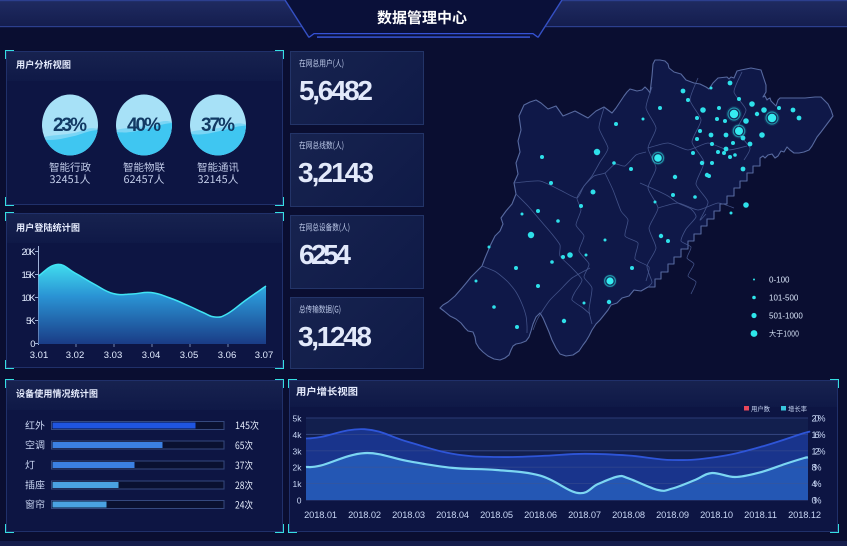  Describe the element at coordinates (75, 355) in the screenshot. I see `svg-text: 3.02` at that location.